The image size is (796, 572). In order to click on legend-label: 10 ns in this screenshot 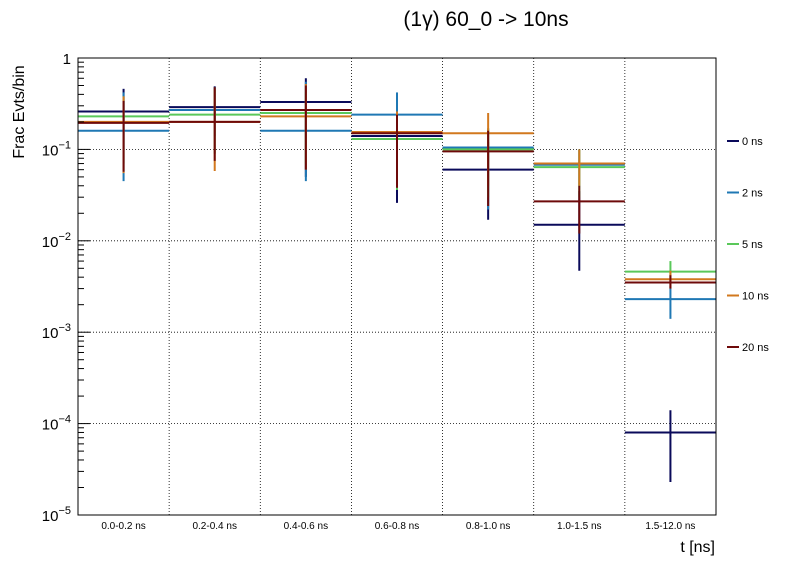, I will do `click(755, 297)`.